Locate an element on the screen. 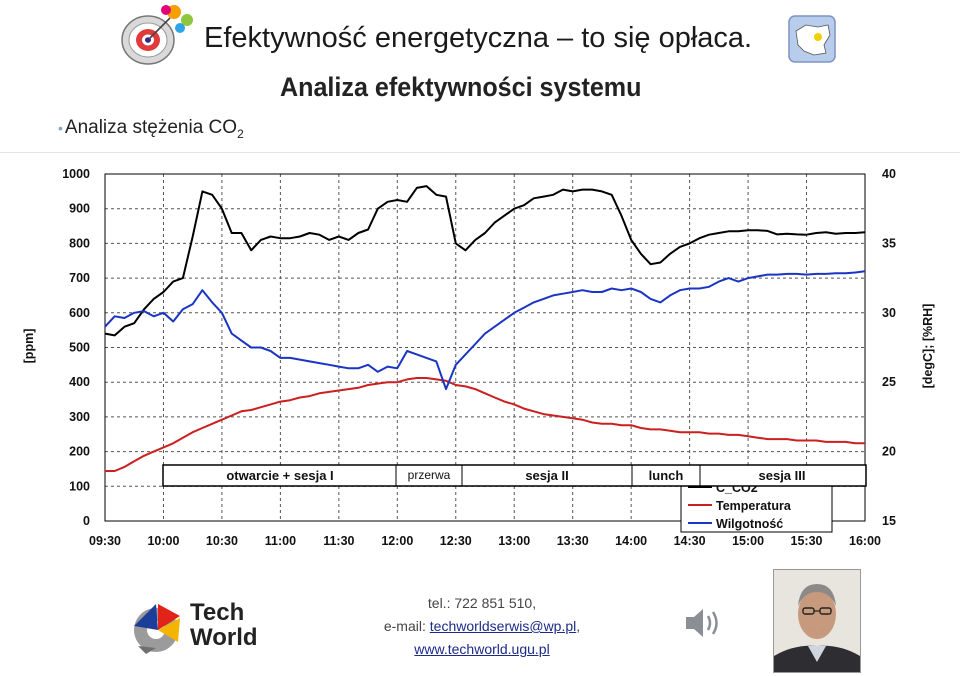 Image resolution: width=960 pixels, height=676 pixels. bullet-text: Analiza stężenia CO is located at coordinates (151, 127).